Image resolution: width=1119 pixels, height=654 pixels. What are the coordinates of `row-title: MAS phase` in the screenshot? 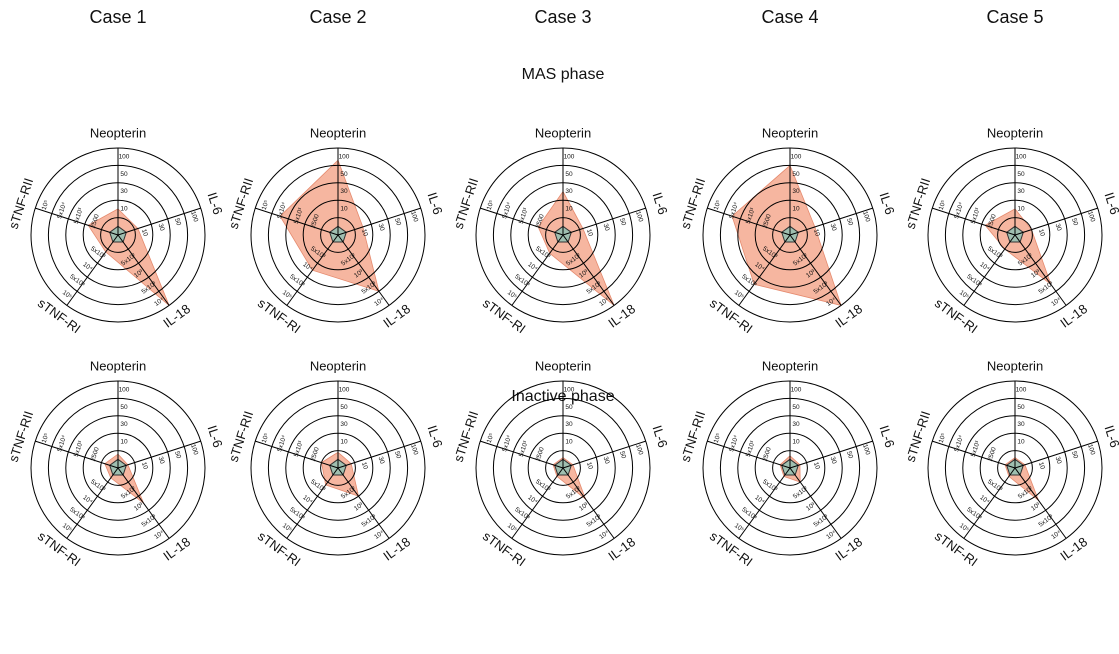 It's located at (563, 74).